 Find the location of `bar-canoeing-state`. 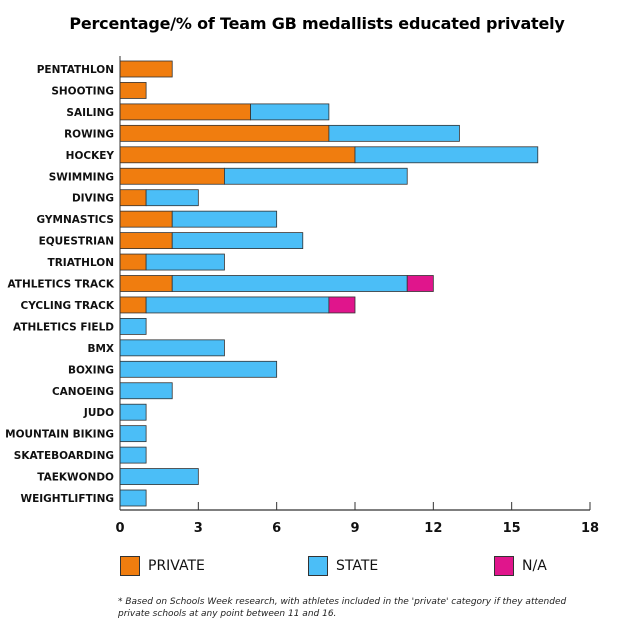

bar-canoeing-state is located at coordinates (146, 391).